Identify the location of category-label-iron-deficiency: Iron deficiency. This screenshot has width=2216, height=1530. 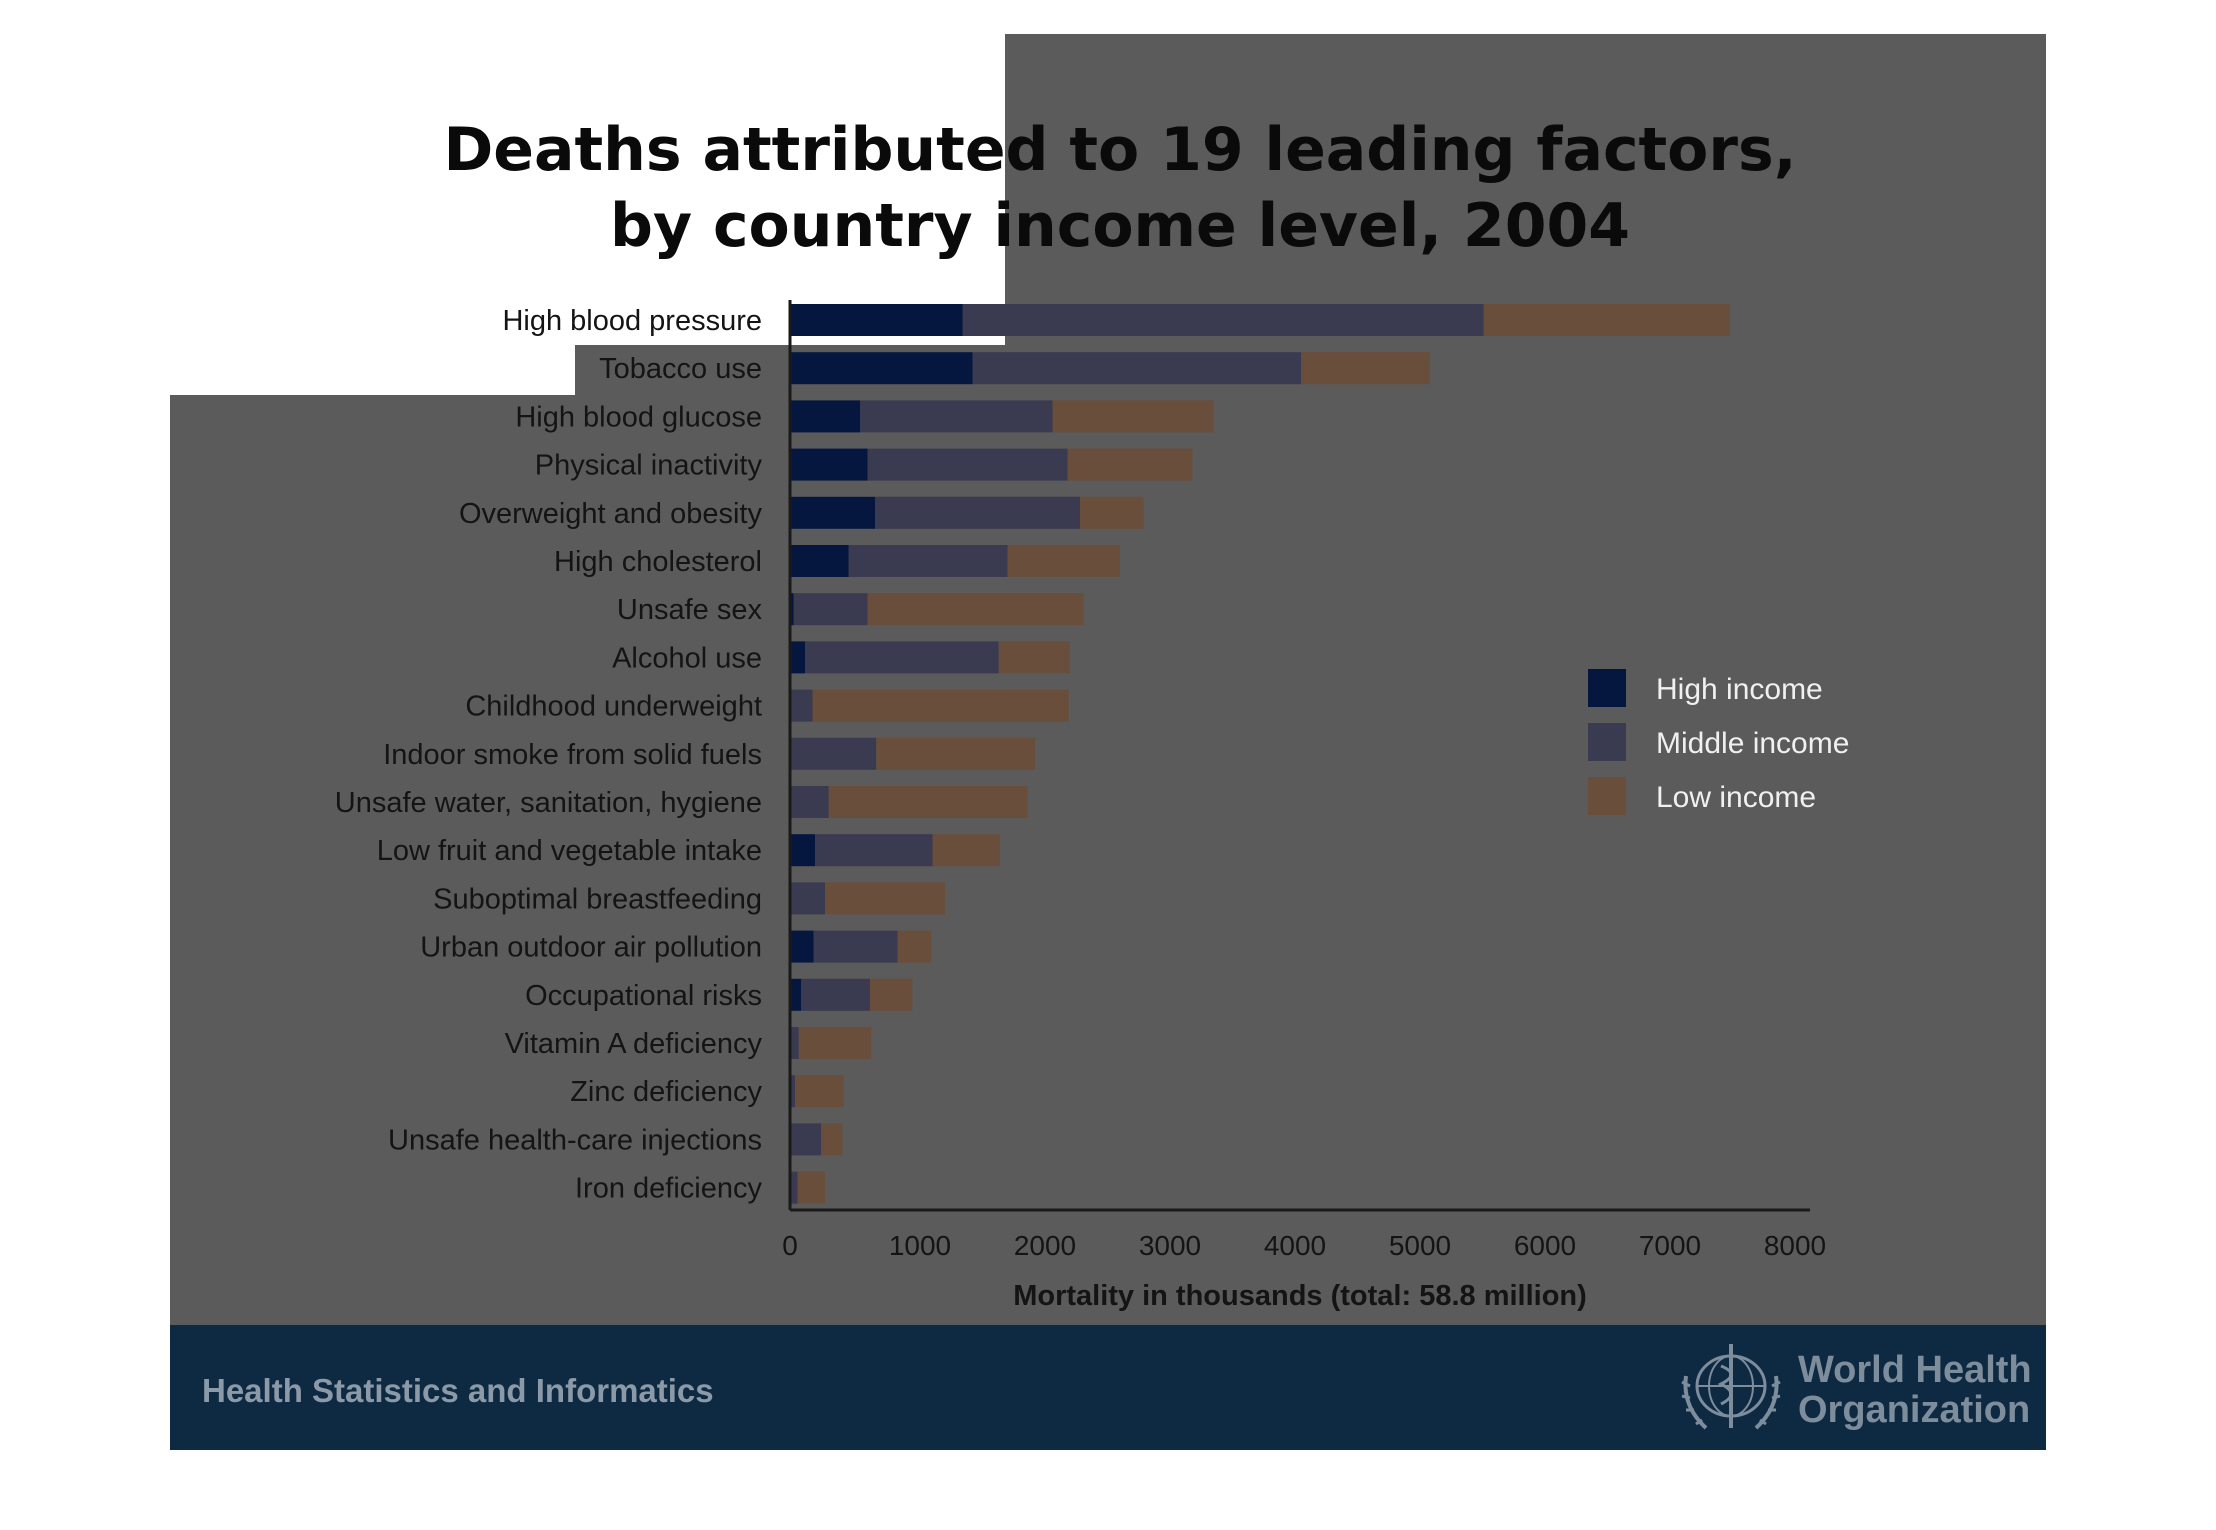
(668, 1189).